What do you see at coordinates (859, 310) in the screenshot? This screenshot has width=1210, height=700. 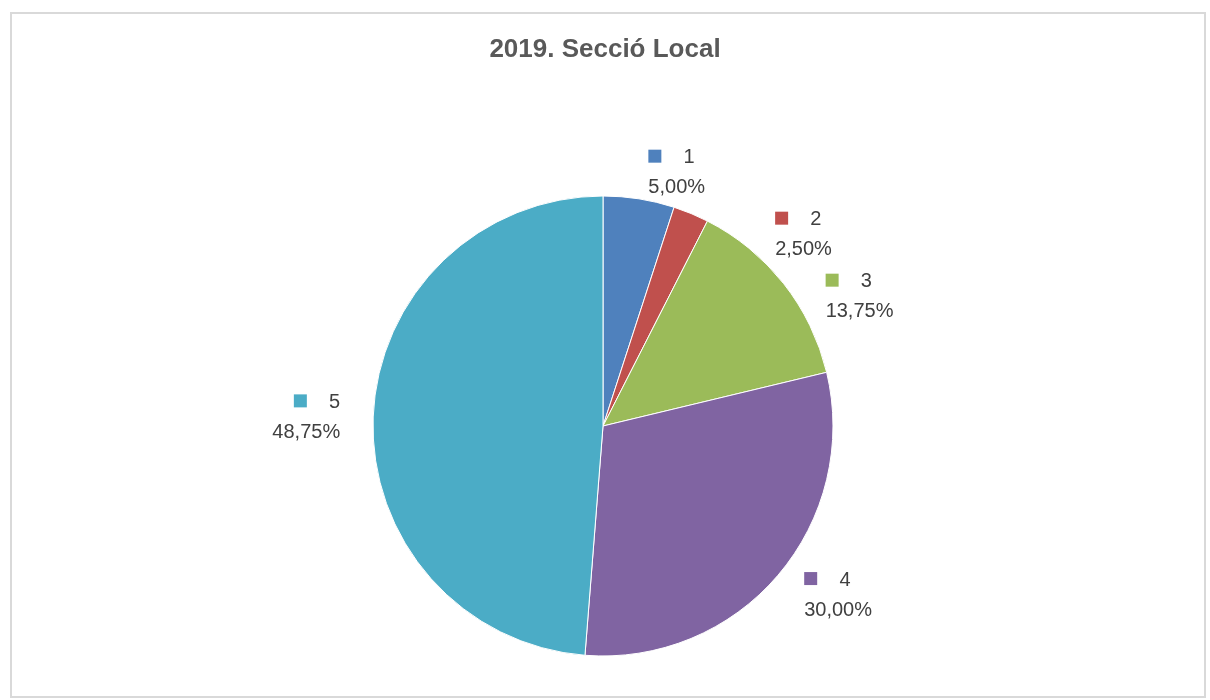 I see `data-label: 13,75%` at bounding box center [859, 310].